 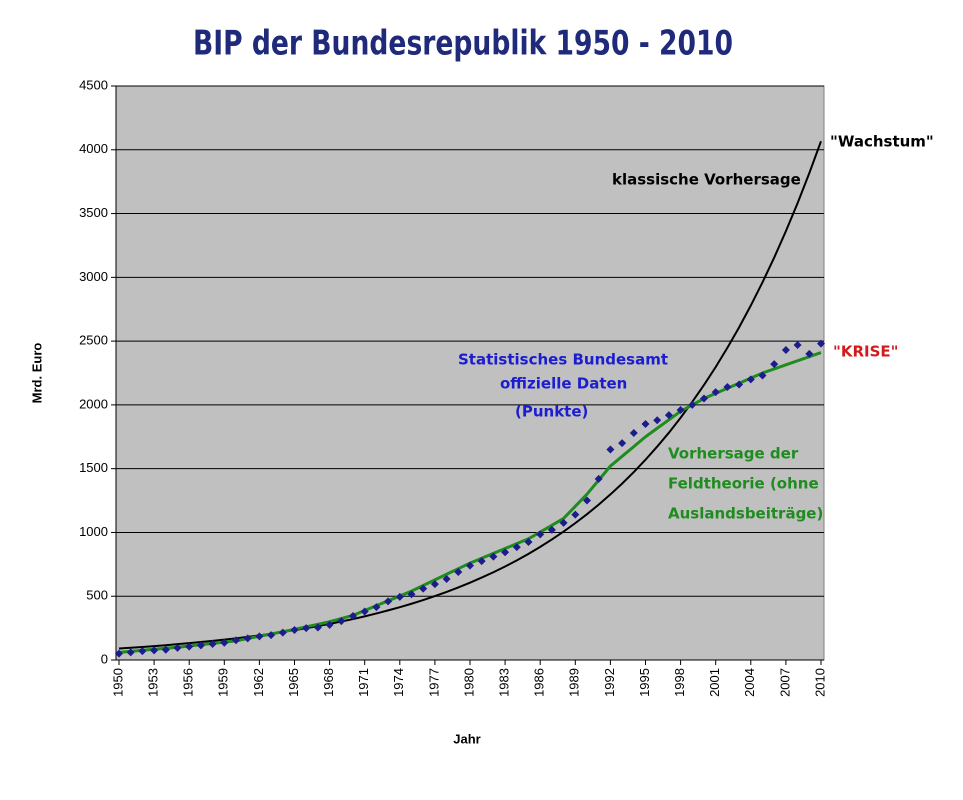 I want to click on y-tick-label: 0, so click(x=104, y=658).